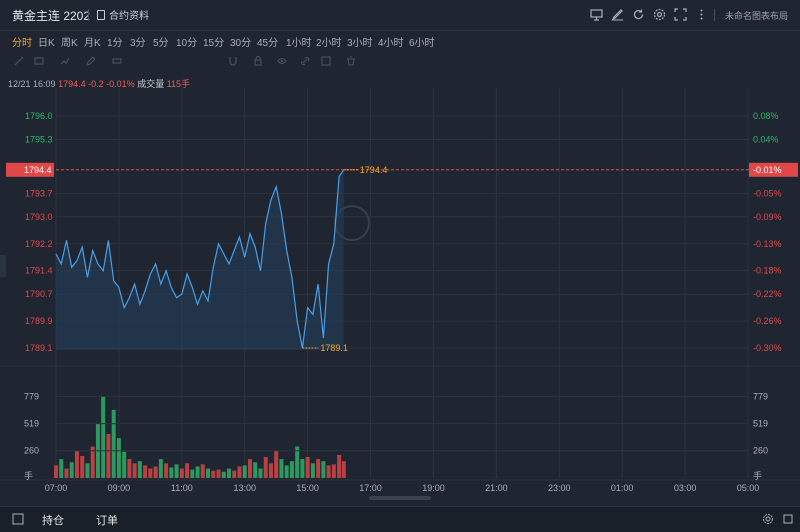 This screenshot has height=532, width=800. I want to click on volume-label: 成交量, so click(151, 84).